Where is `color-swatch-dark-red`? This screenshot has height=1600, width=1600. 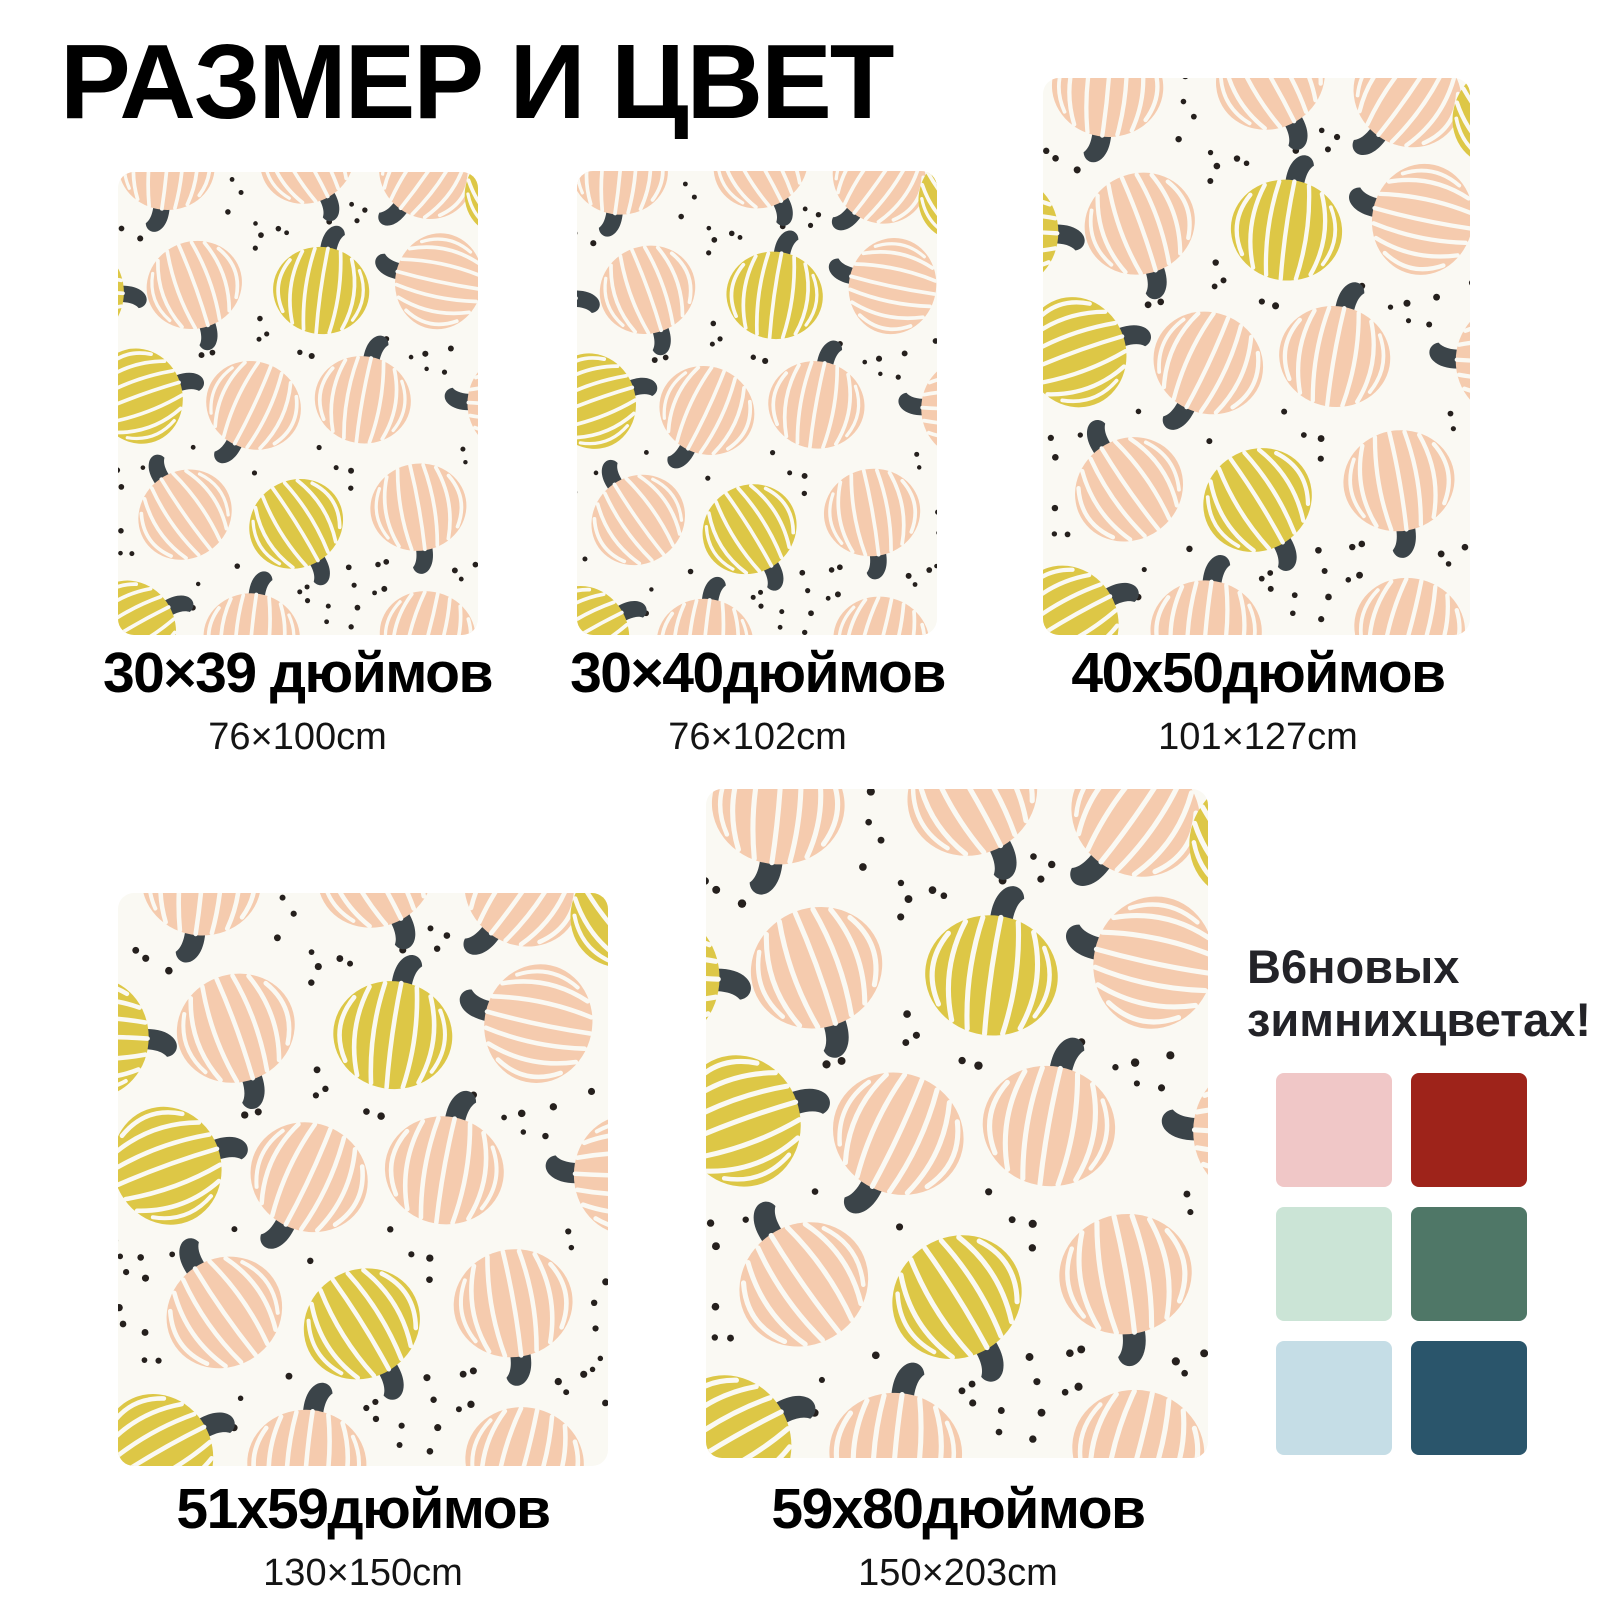
color-swatch-dark-red is located at coordinates (1469, 1130).